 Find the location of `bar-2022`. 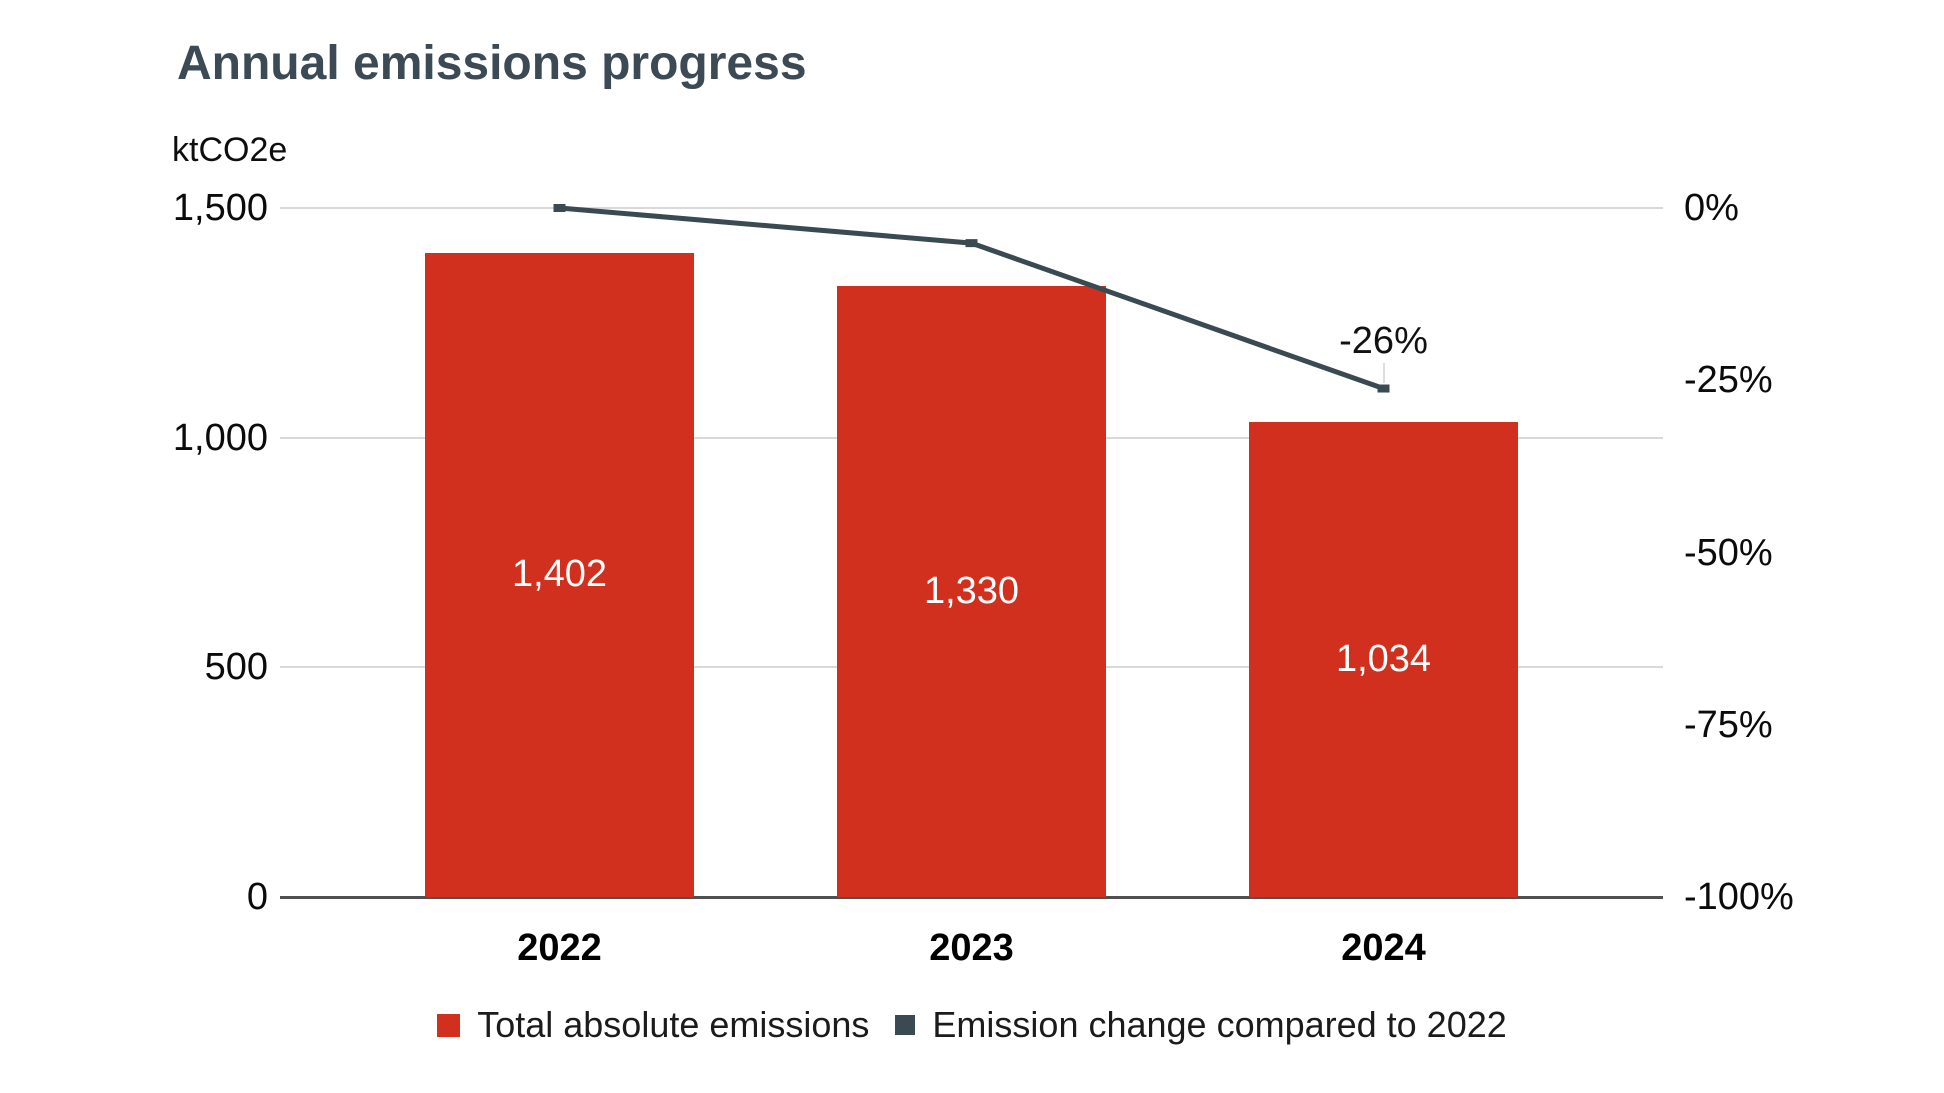

bar-2022 is located at coordinates (559, 575).